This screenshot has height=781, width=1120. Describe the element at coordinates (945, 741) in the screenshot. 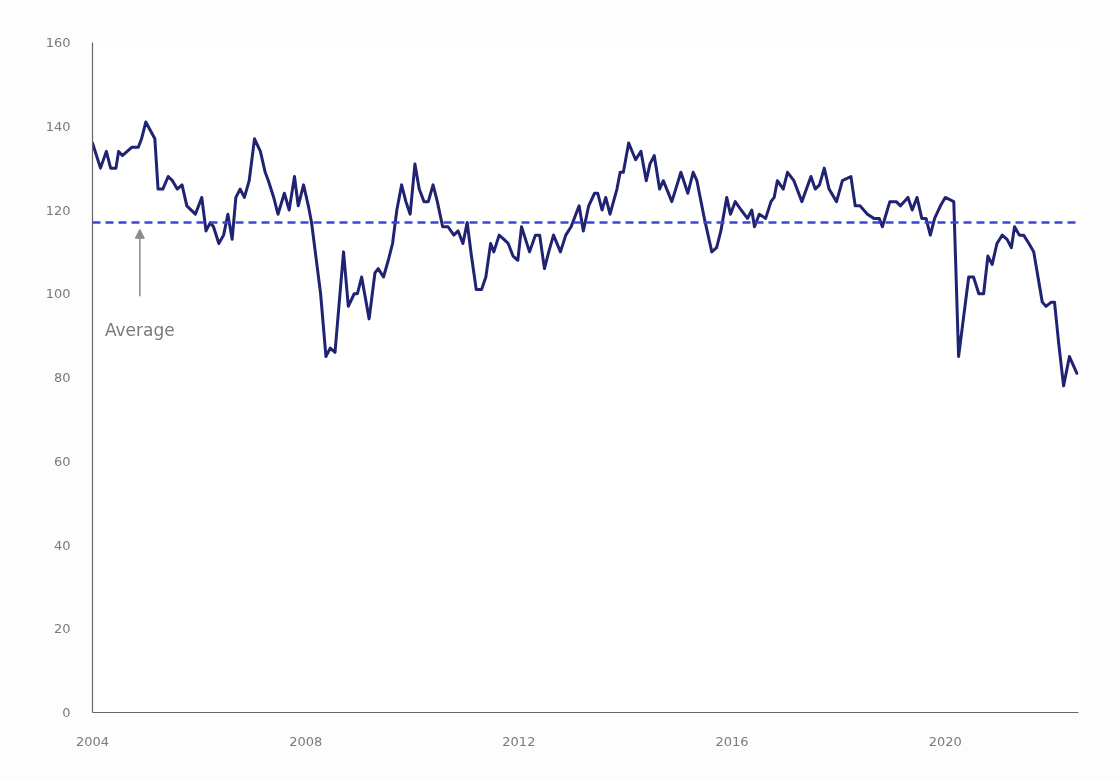

I see `x-tick-label: 2020` at that location.